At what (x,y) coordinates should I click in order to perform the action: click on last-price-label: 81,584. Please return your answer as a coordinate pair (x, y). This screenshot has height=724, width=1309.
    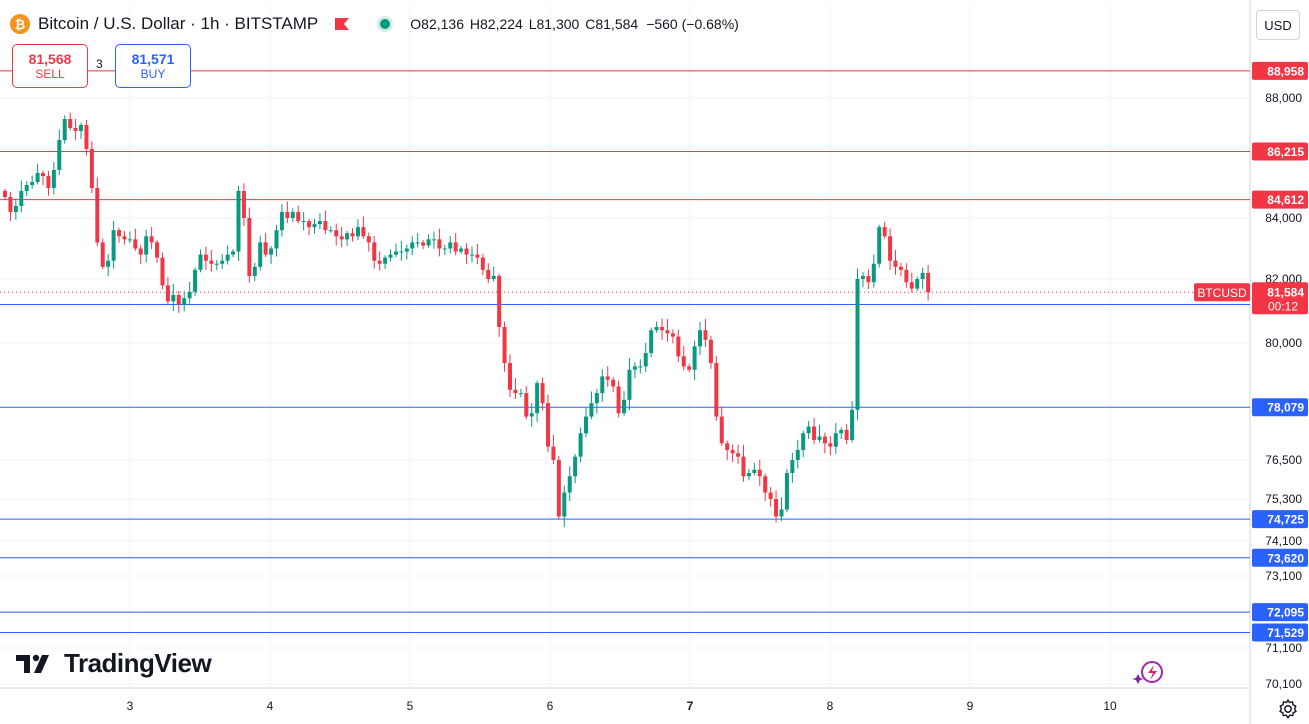
    Looking at the image, I should click on (1285, 292).